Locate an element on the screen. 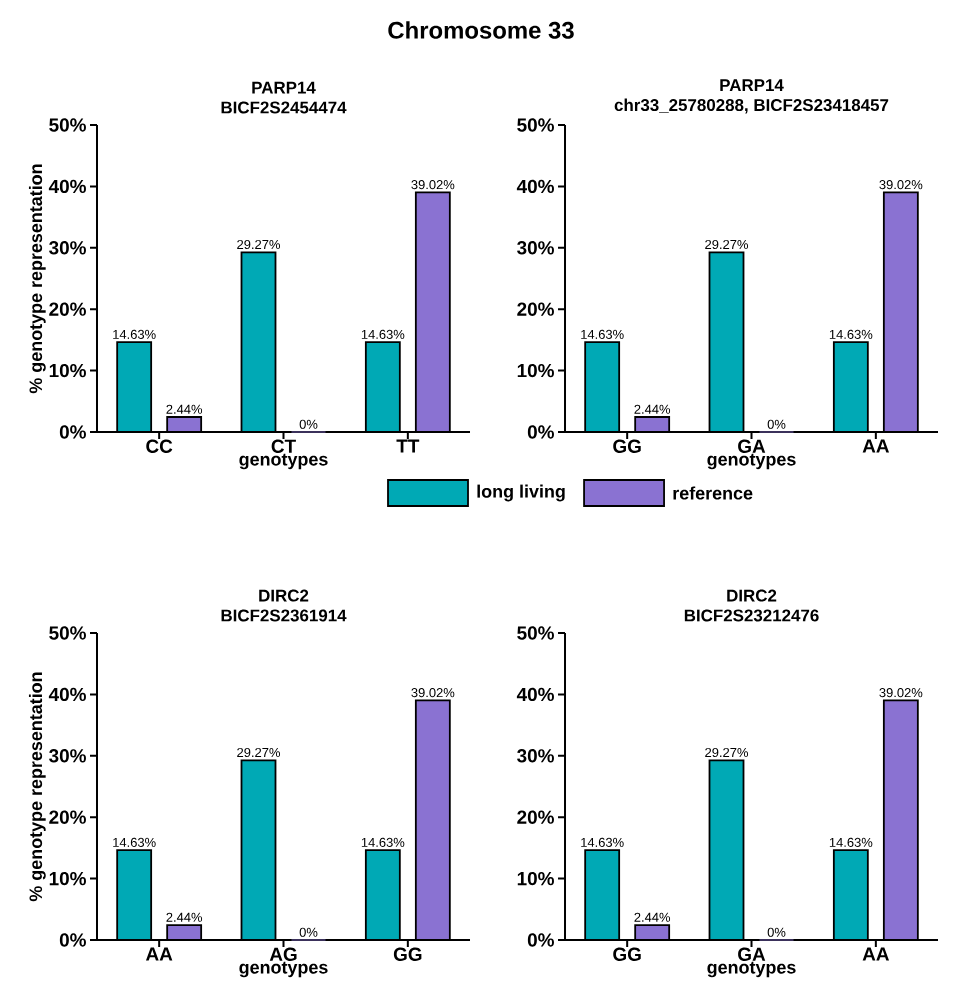 This screenshot has height=1006, width=963. chart-subtitle: chr33_25780288, BICF2S23418457 is located at coordinates (751, 106).